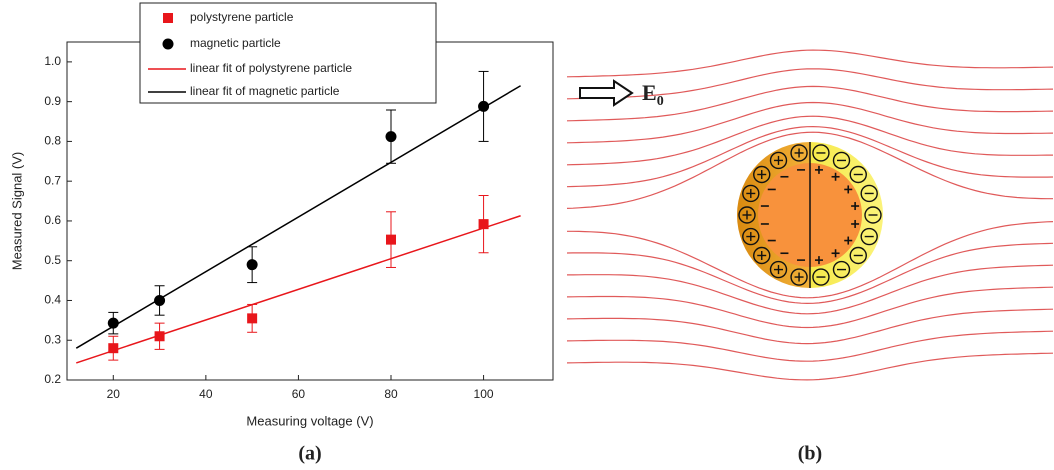 The width and height of the screenshot is (1054, 470). Describe the element at coordinates (484, 394) in the screenshot. I see `x-tick-label: 100` at that location.